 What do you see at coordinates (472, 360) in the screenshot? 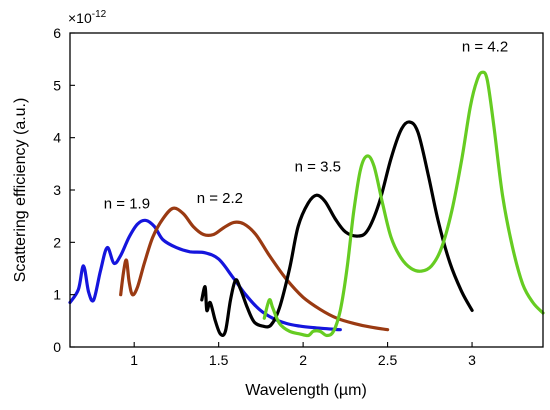
I see `x-tick-label: 3` at bounding box center [472, 360].